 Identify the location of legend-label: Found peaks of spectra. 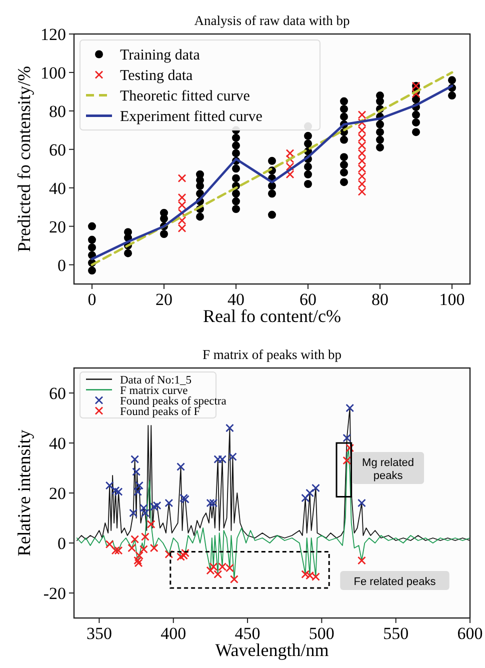
(173, 401).